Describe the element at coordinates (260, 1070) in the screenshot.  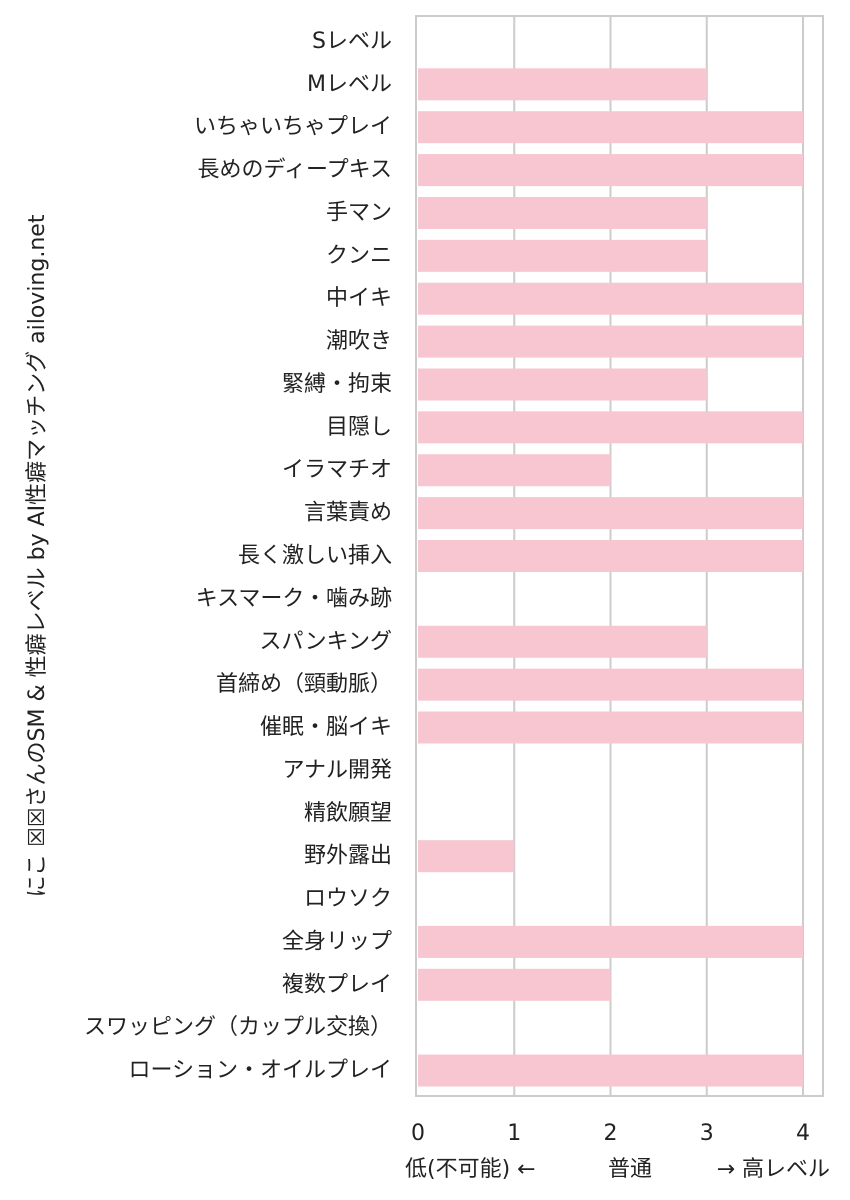
I see `category-label: ローション・オイルプレイ` at that location.